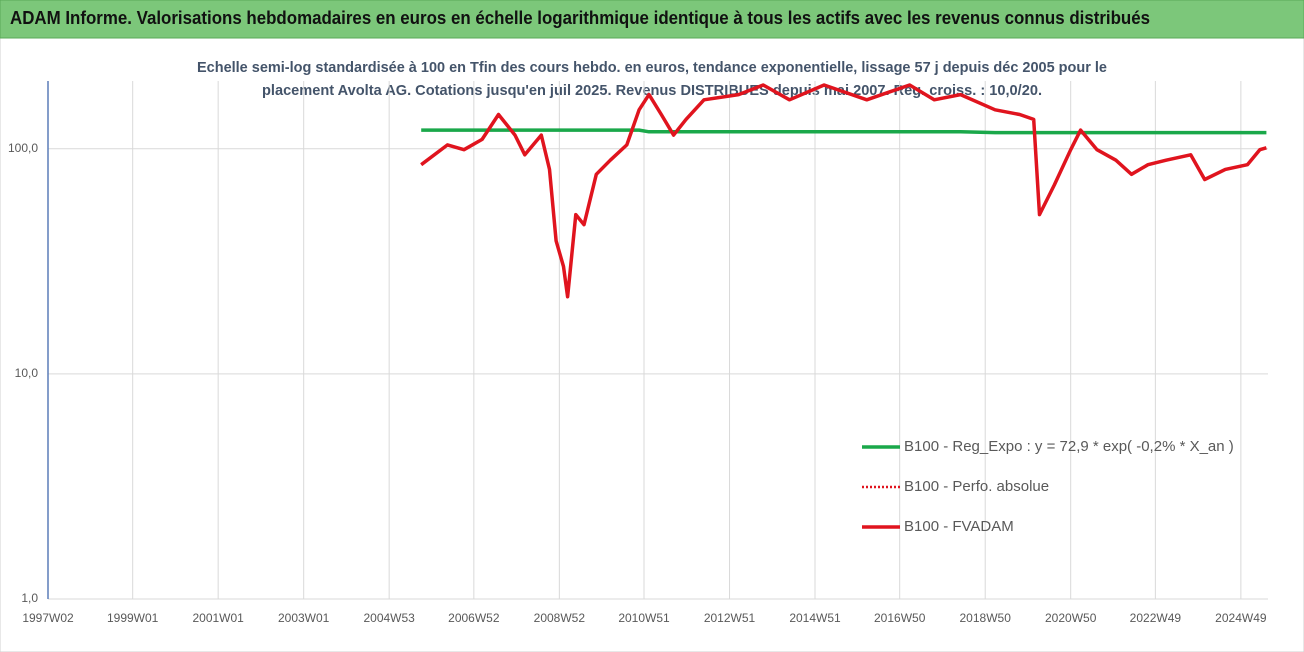  I want to click on x-tick-label: 2016W50, so click(900, 618).